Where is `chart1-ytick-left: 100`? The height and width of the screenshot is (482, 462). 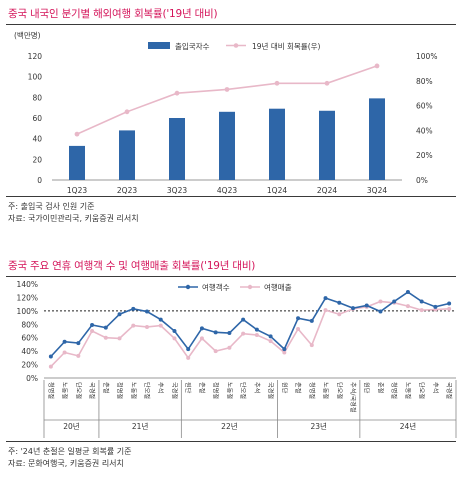 chart1-ytick-left: 100 is located at coordinates (35, 77).